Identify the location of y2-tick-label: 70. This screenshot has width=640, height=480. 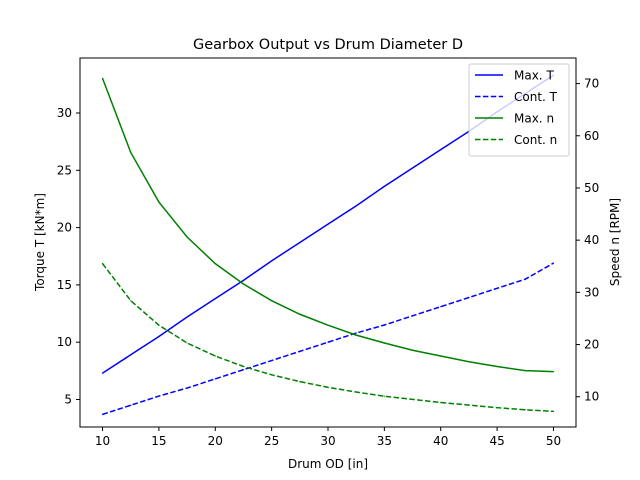
(591, 84).